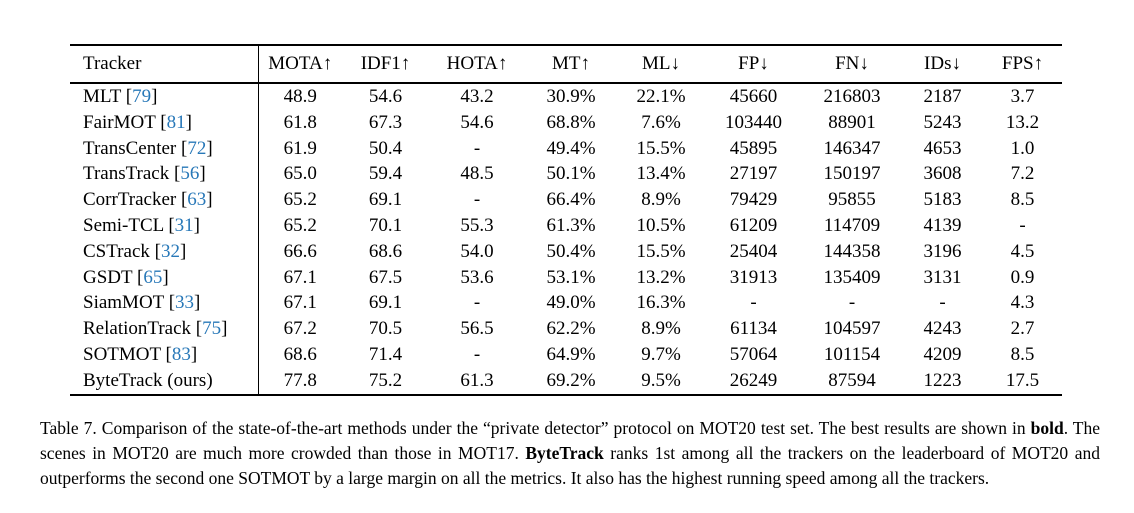 The width and height of the screenshot is (1134, 513). I want to click on cell-ids: 3131, so click(942, 277).